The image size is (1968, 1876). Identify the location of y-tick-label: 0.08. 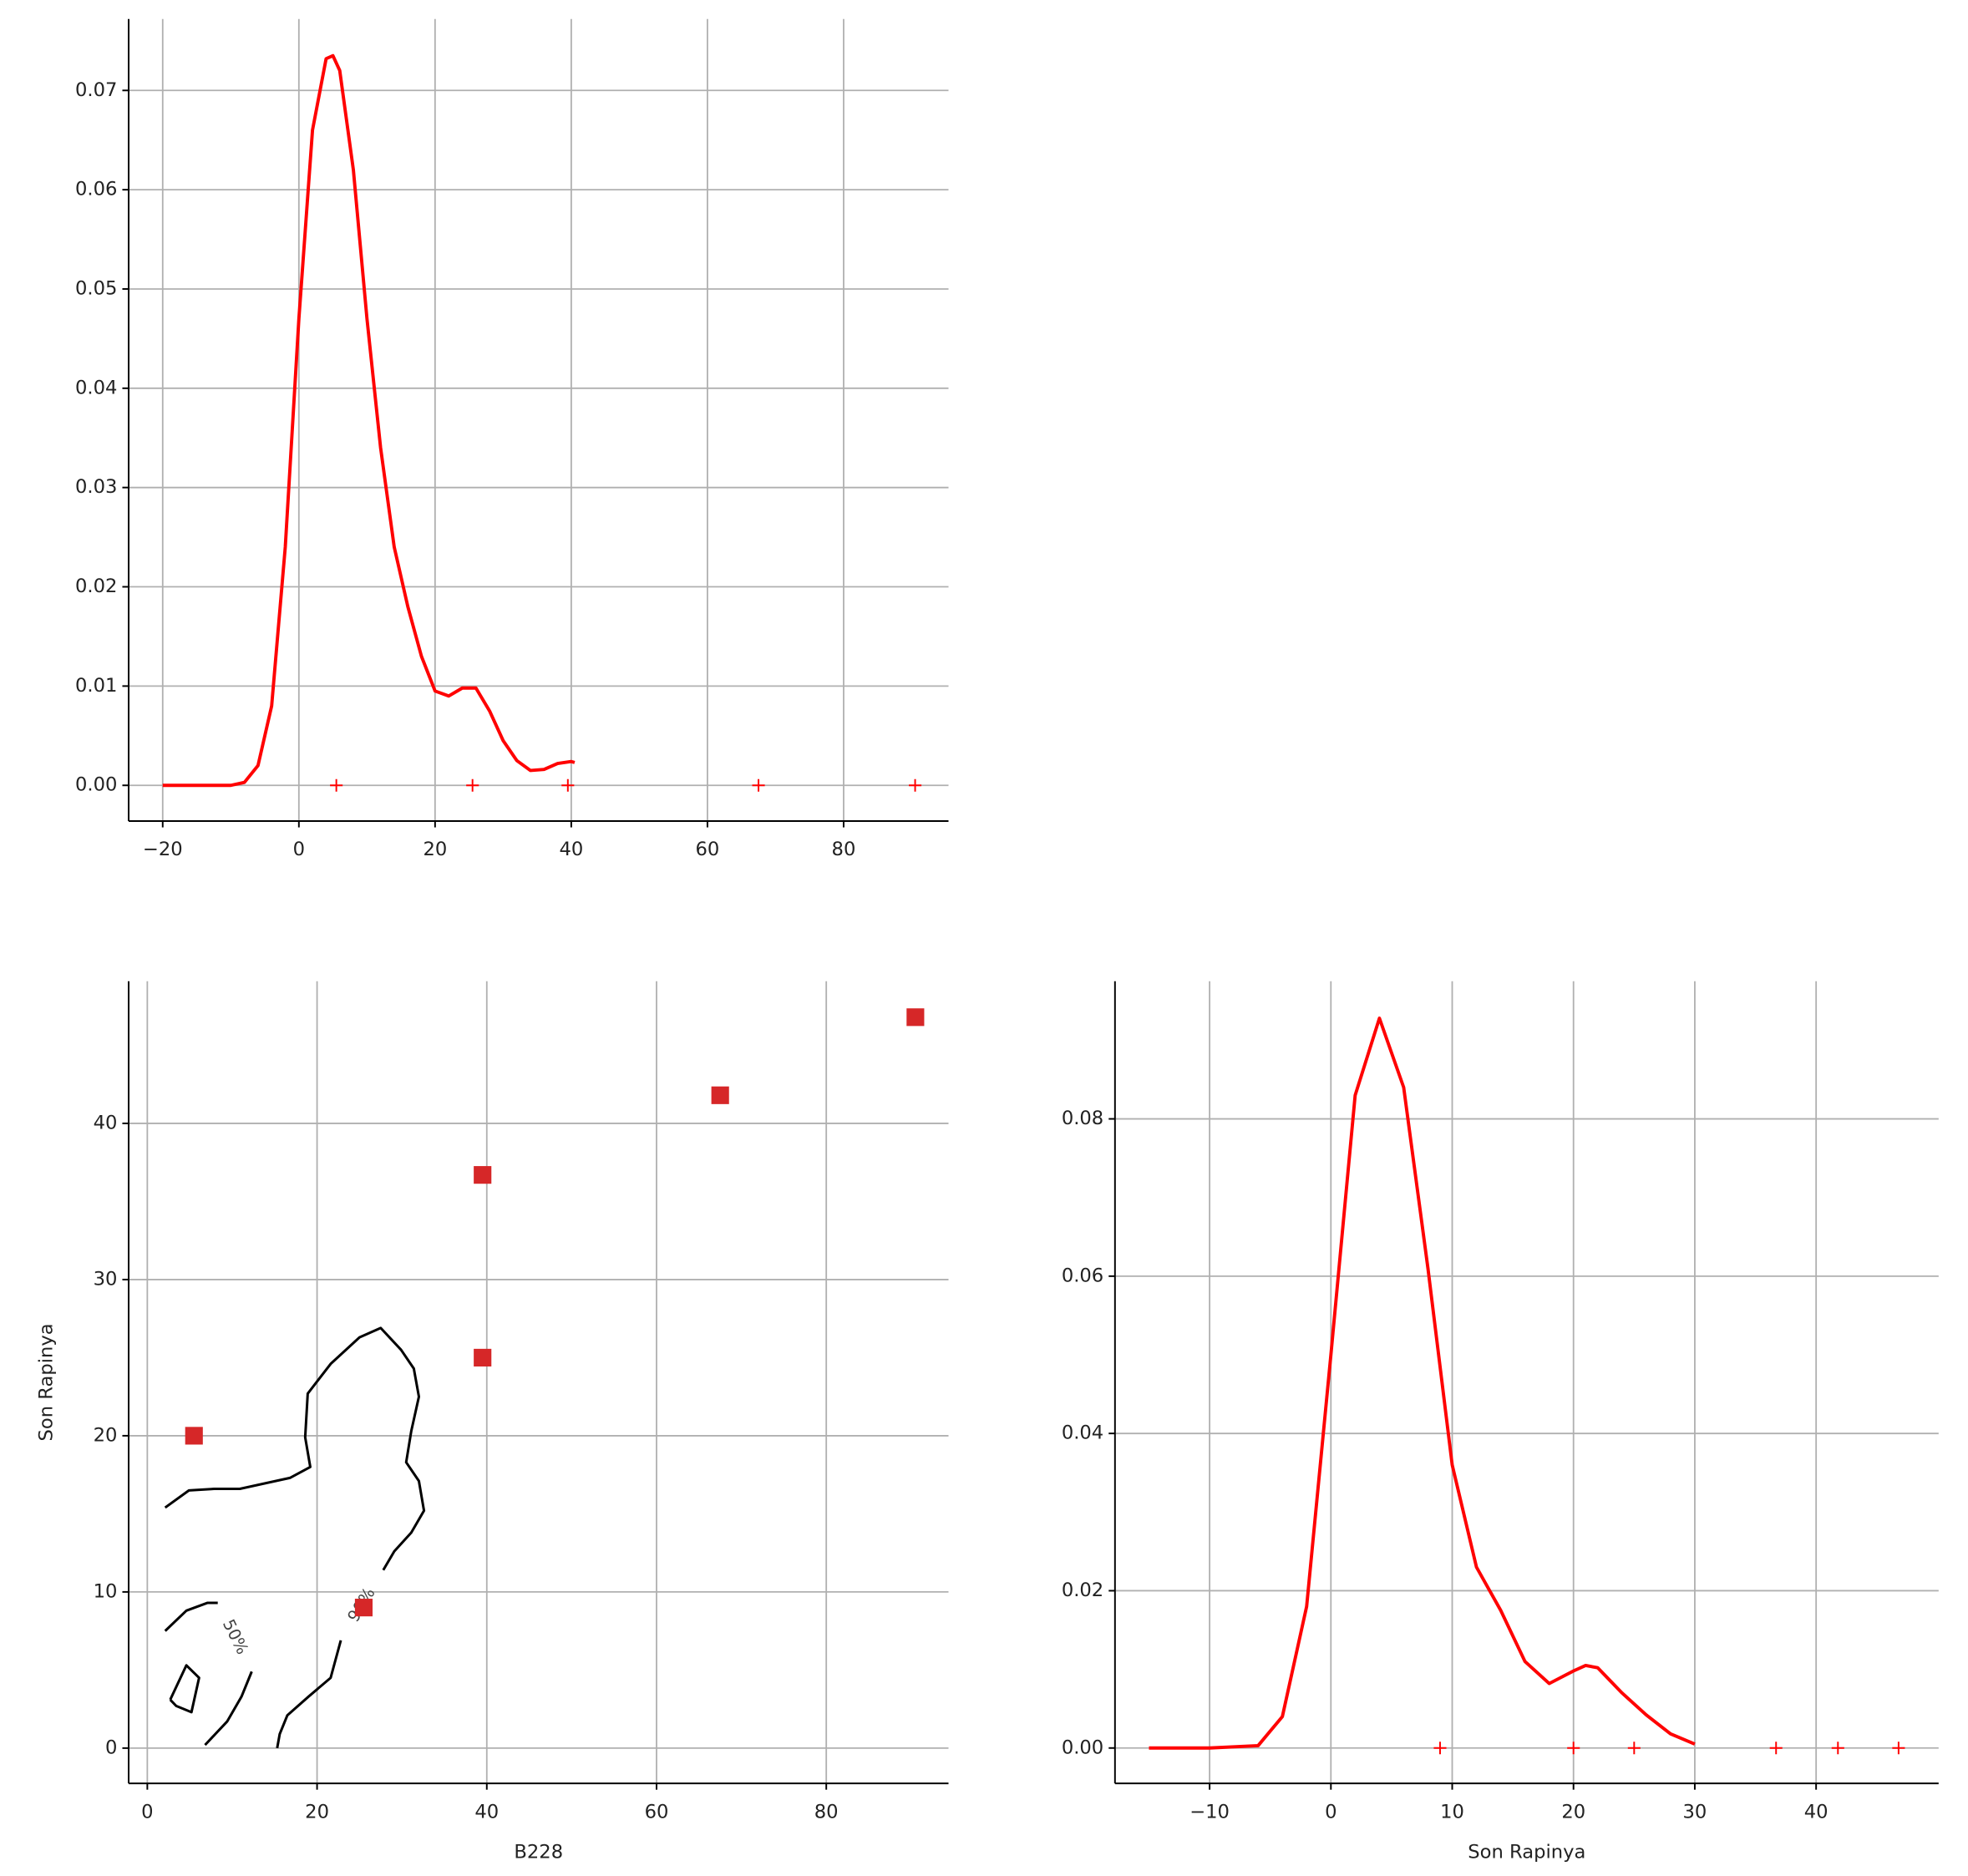
(1083, 1118).